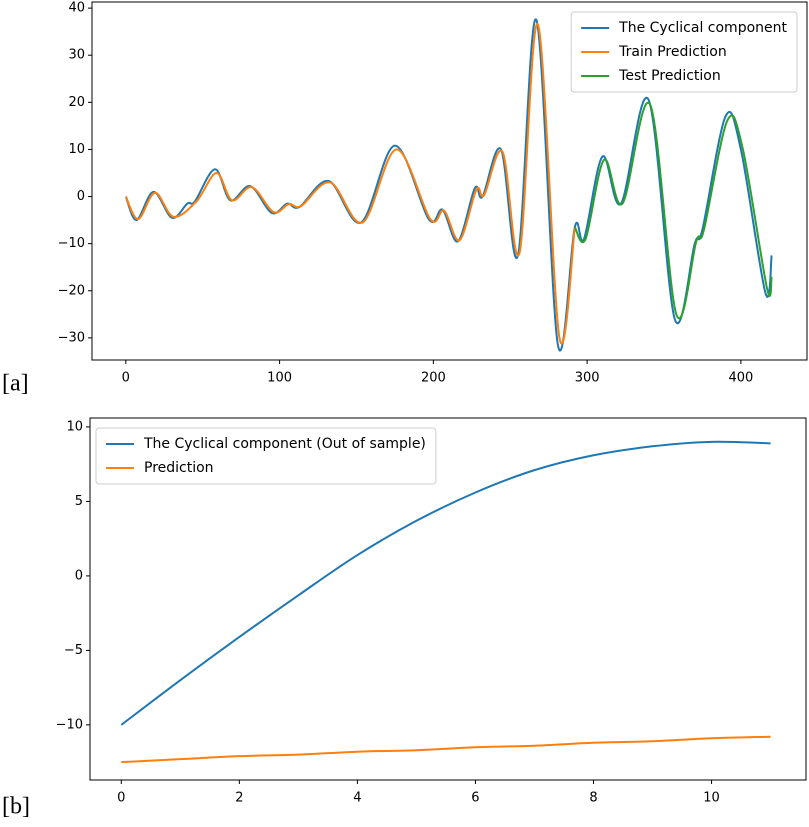 The width and height of the screenshot is (809, 827). I want to click on x-tick-label: 100, so click(279, 378).